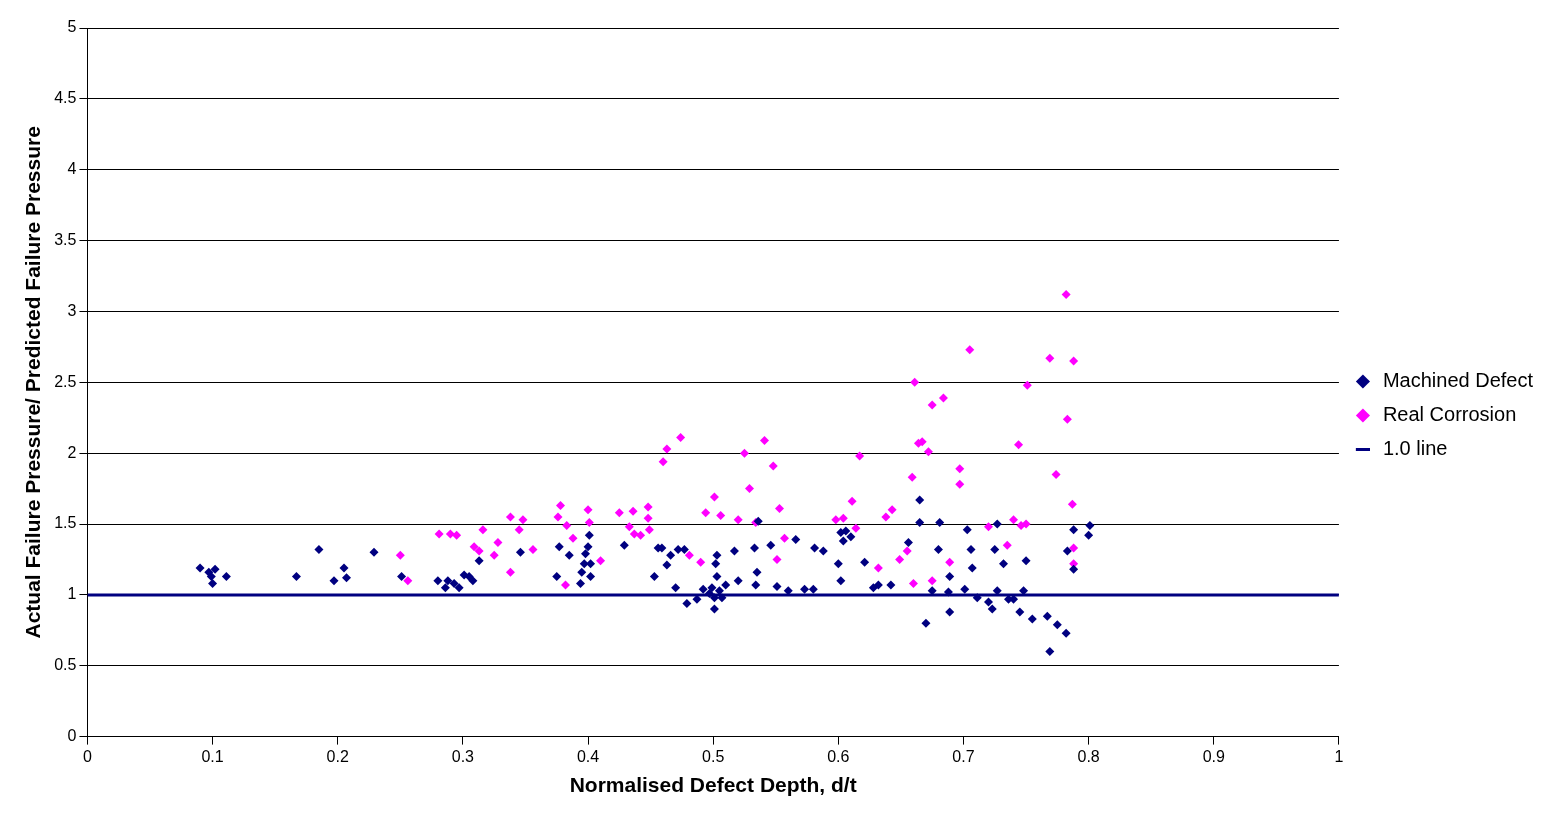 This screenshot has height=824, width=1566. I want to click on x-tick-label: 0.7, so click(963, 756).